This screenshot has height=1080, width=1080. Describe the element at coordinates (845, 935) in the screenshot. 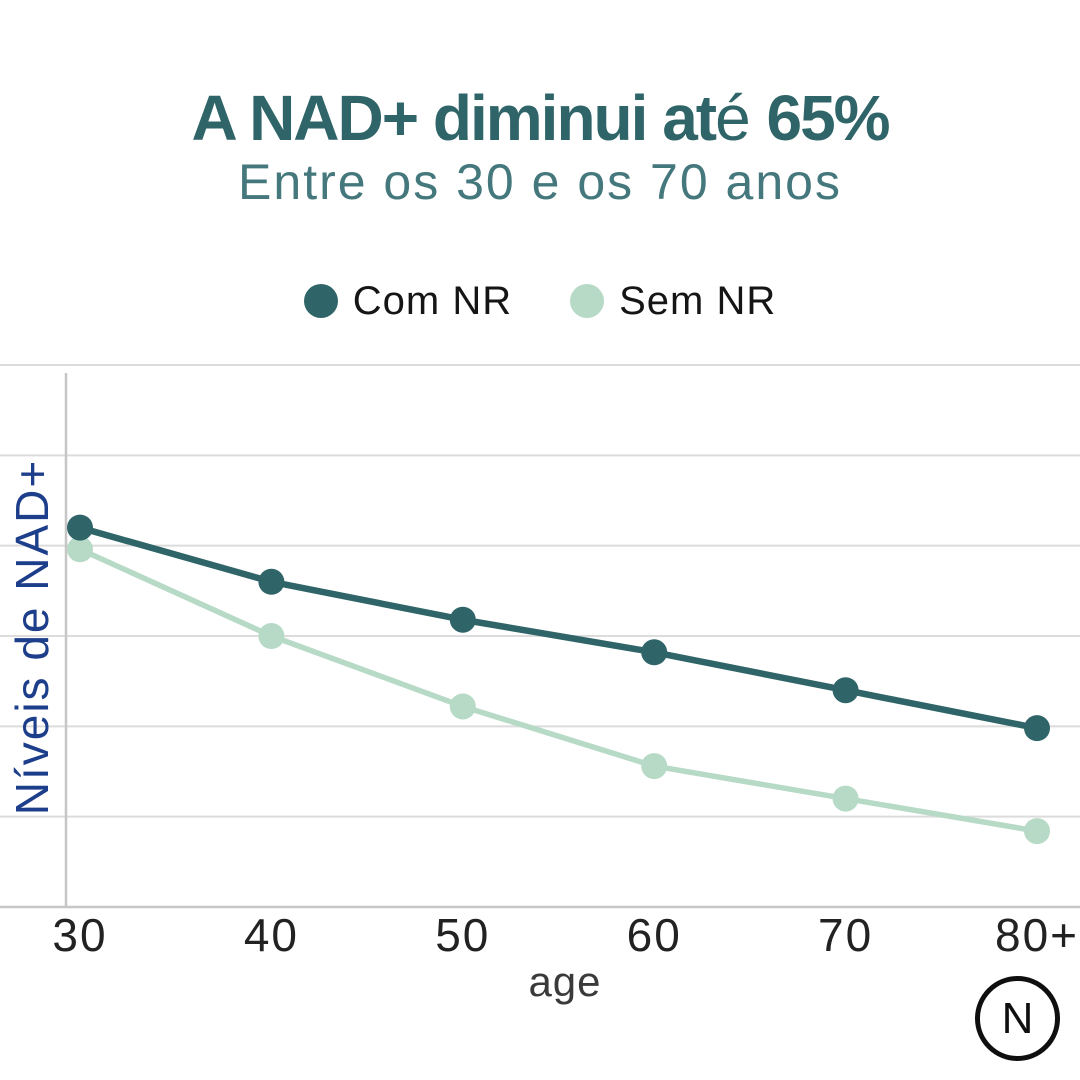

I see `x-tick-label: 70` at that location.